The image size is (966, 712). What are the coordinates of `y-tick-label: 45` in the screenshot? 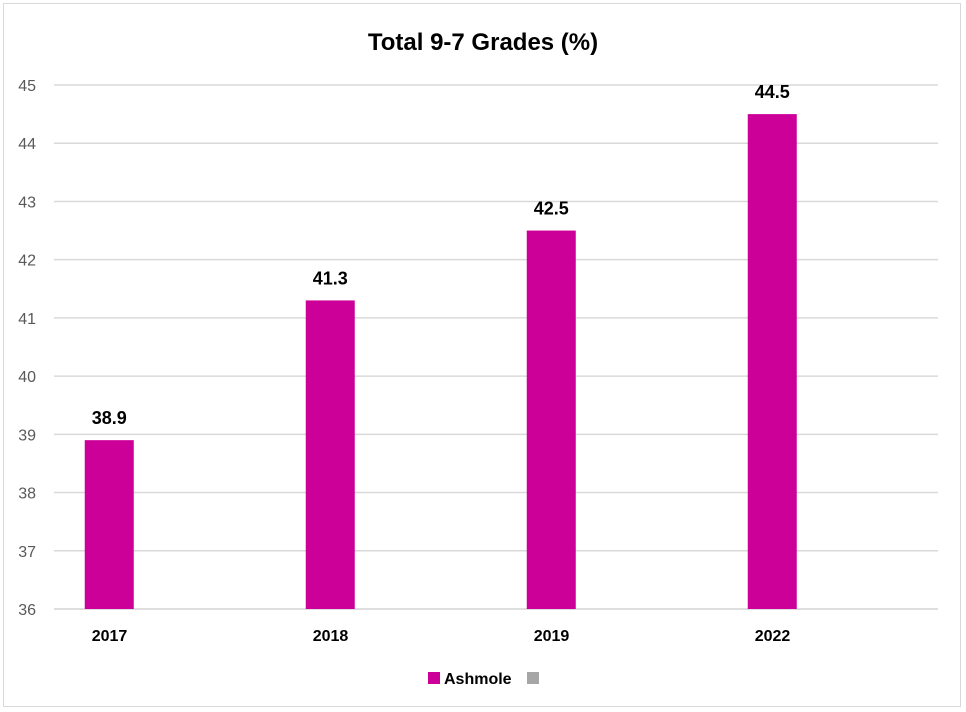 It's located at (27, 86).